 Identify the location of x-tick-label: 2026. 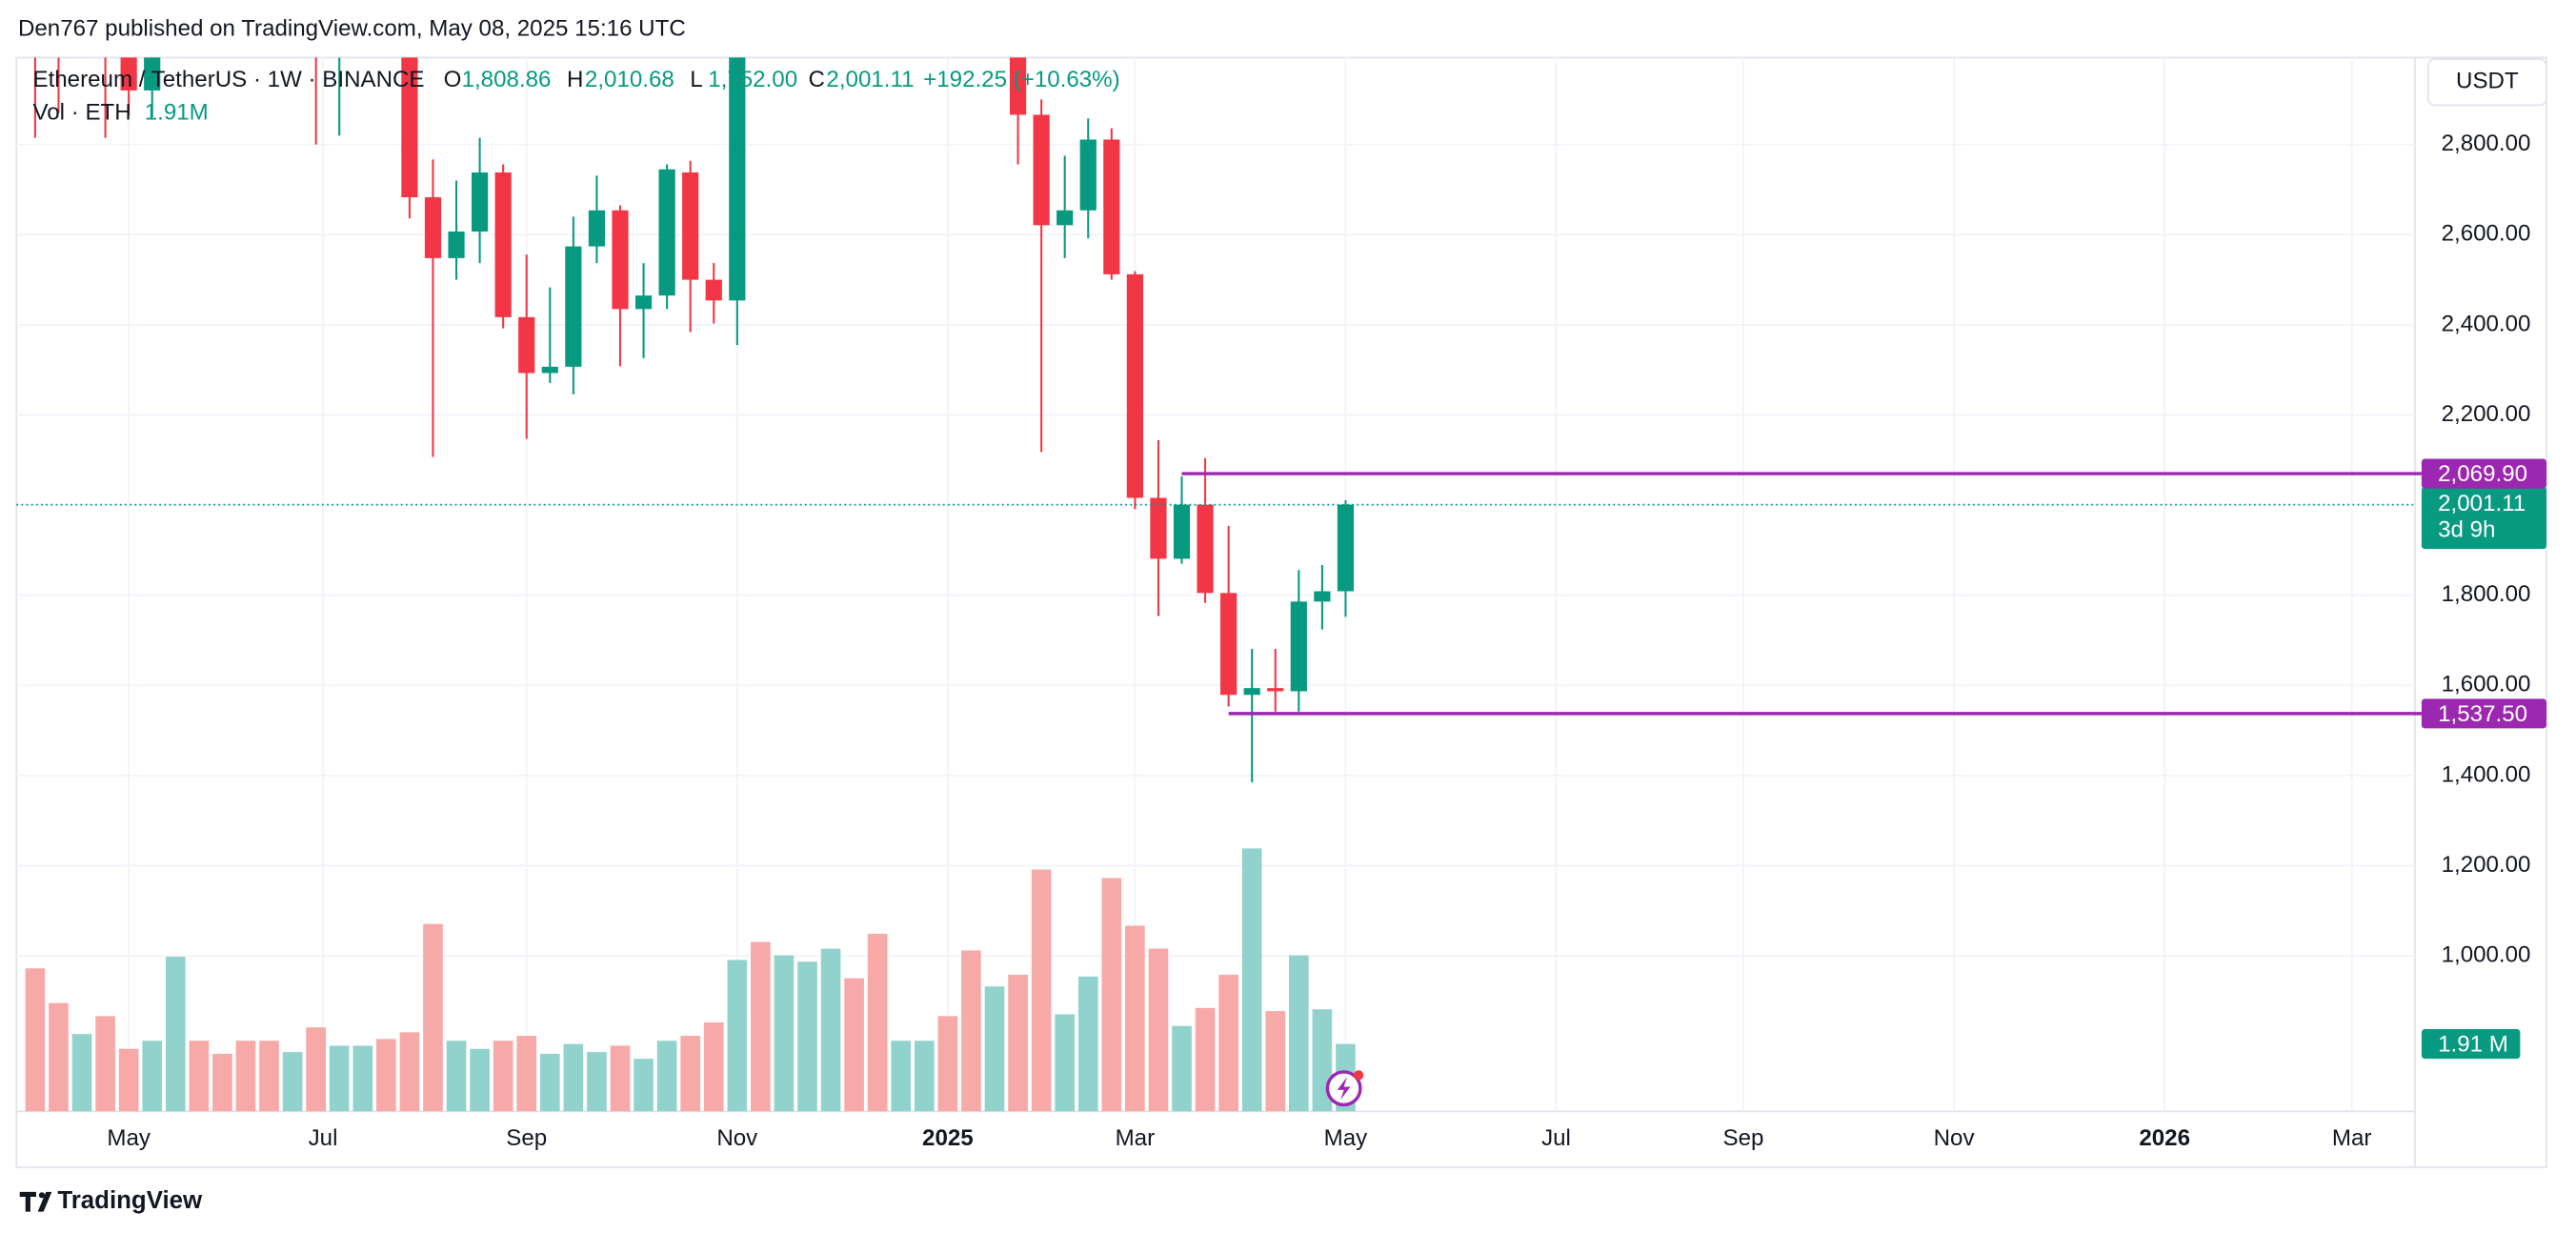
(2164, 1138).